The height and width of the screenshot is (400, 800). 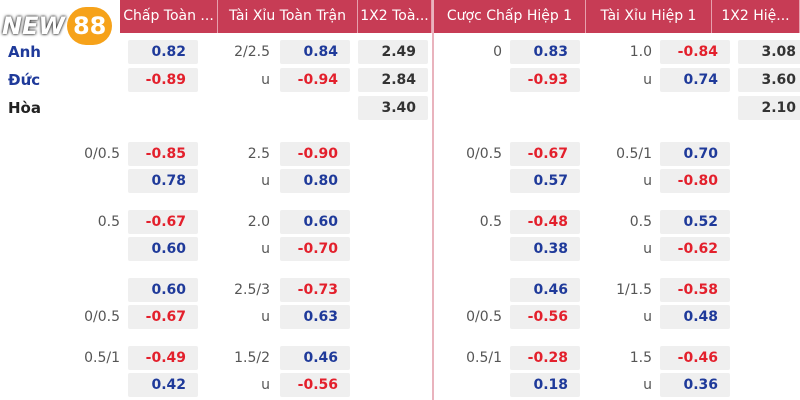 I want to click on odds-button: 0.82, so click(x=163, y=52).